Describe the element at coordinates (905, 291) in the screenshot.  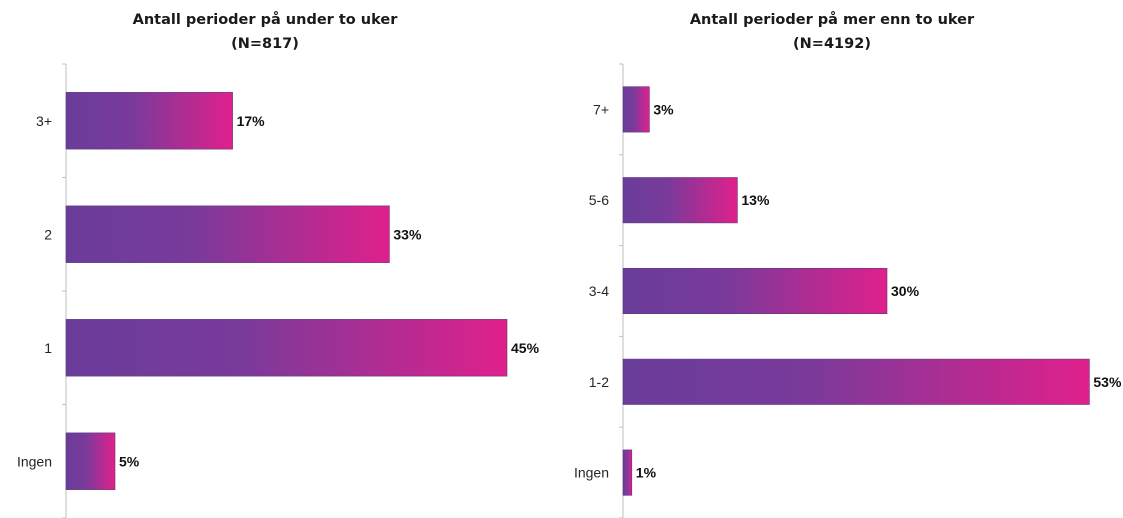
I see `data-label: 30%` at that location.